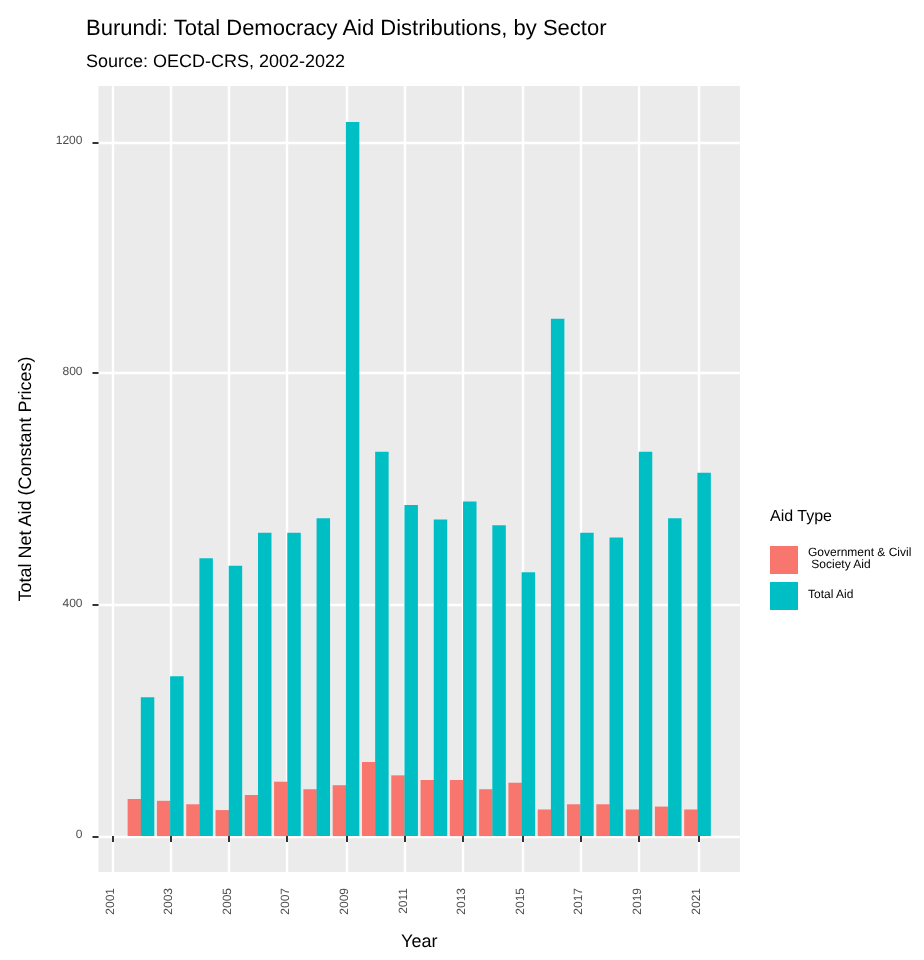 This screenshot has width=924, height=960. I want to click on chart-title: Burundi: Total Democracy Aid Distributions, by Sector, so click(347, 29).